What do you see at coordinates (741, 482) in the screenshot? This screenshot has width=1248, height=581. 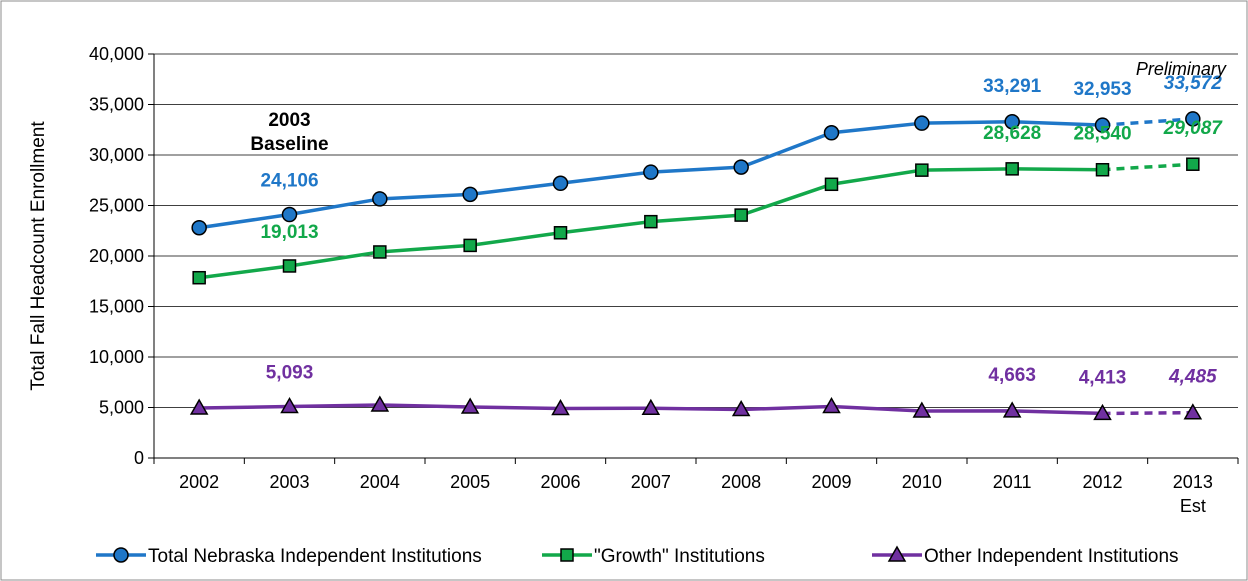 I see `x-tick-label: 2008` at bounding box center [741, 482].